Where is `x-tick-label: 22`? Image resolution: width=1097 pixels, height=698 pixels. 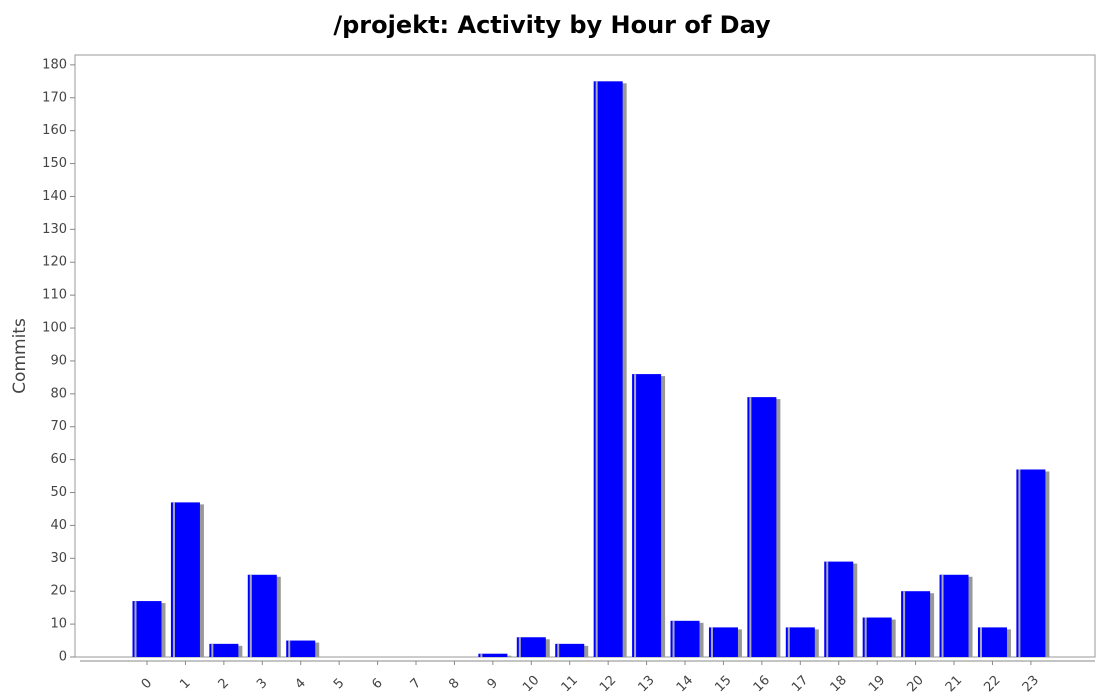 x-tick-label: 22 is located at coordinates (992, 684).